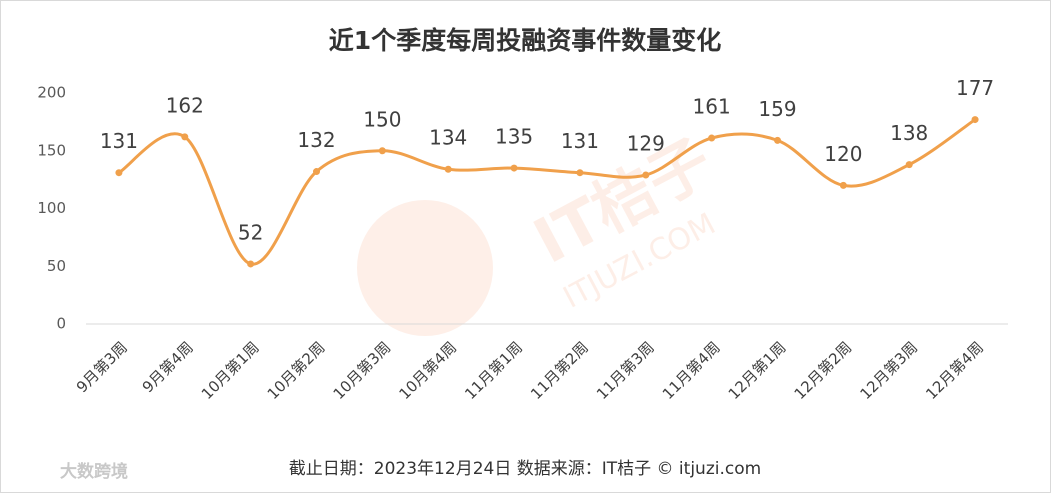 This screenshot has width=1051, height=493. What do you see at coordinates (646, 144) in the screenshot?
I see `data-label: 129` at bounding box center [646, 144].